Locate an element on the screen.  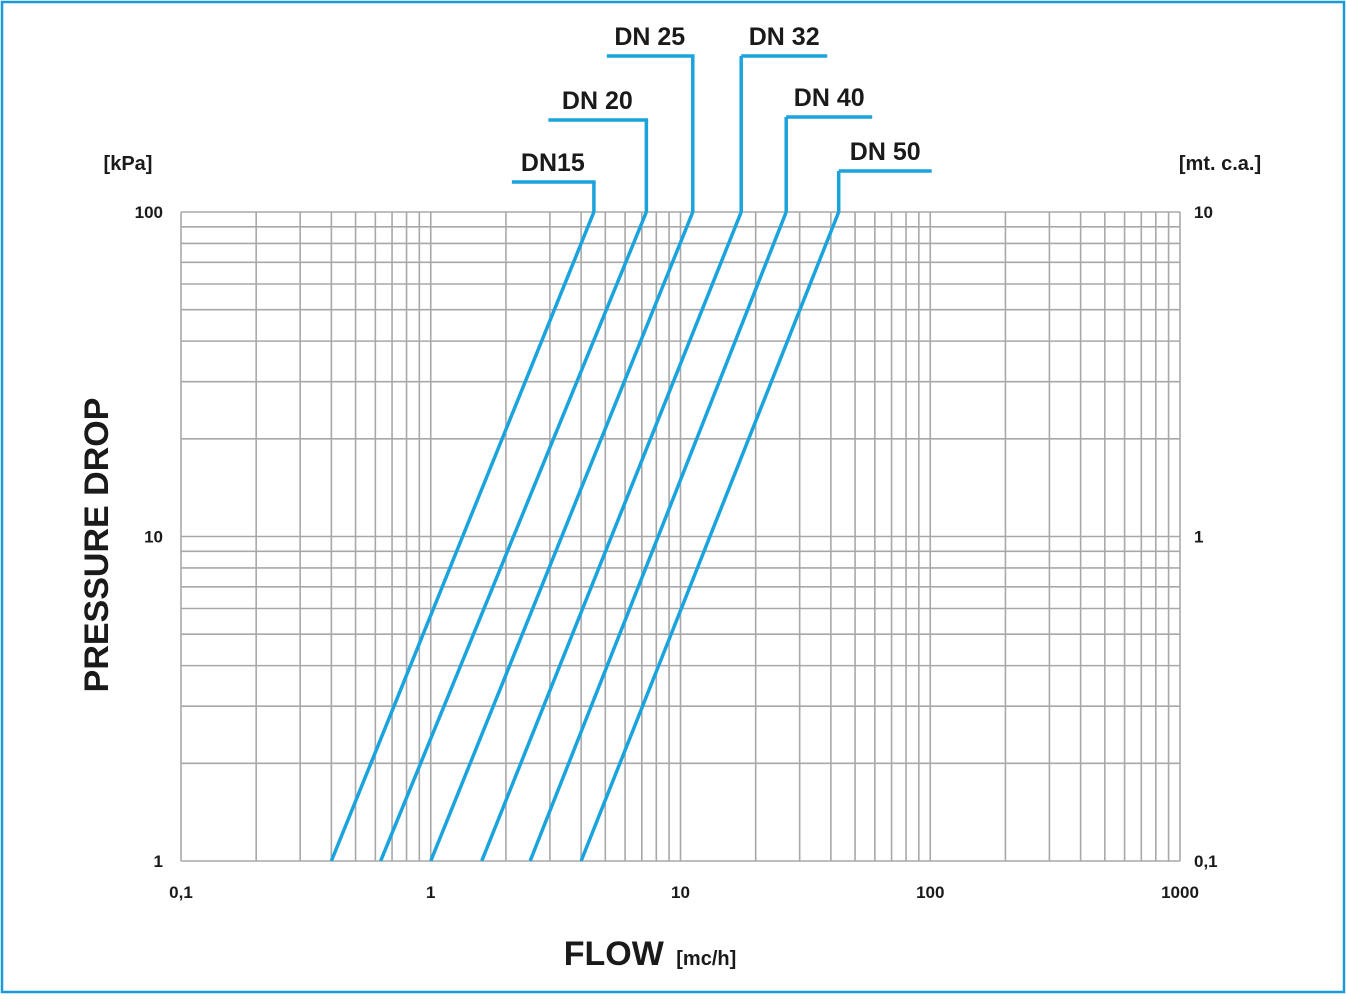
y-tick-label-right: 0,1 is located at coordinates (1206, 861).